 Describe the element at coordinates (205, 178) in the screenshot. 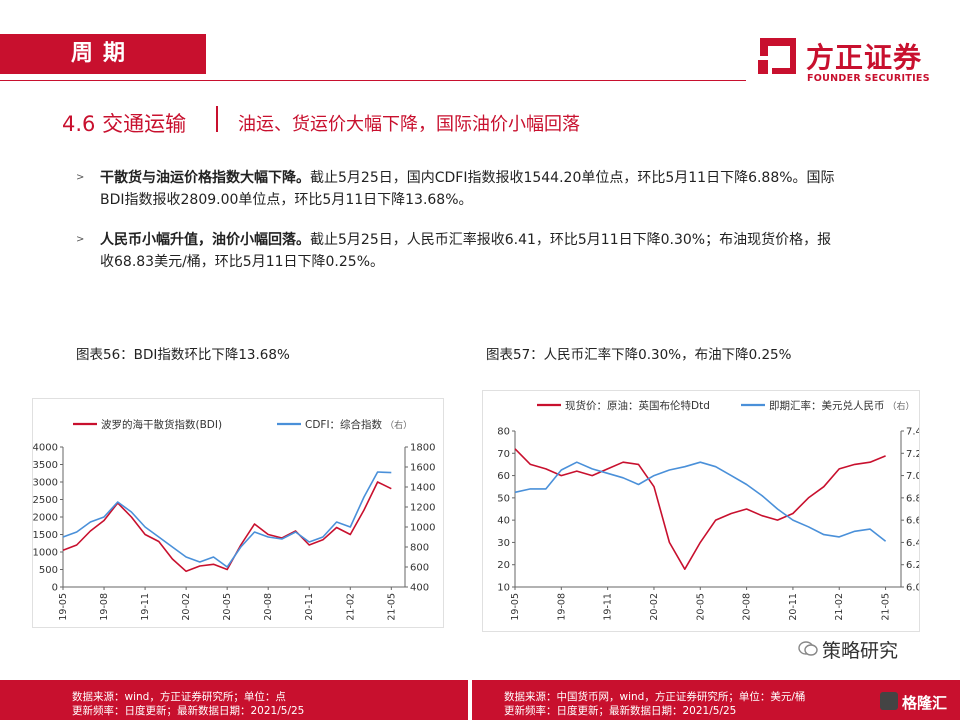

I see `bullet-1-bold: 干散货与油运价格指数大幅下降。` at that location.